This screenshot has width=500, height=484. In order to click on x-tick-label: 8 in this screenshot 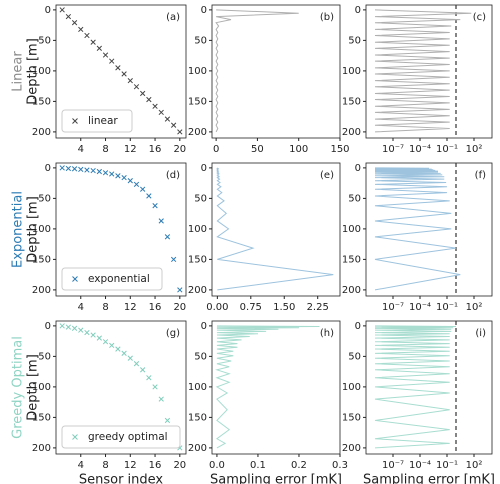, I will do `click(105, 465)`.